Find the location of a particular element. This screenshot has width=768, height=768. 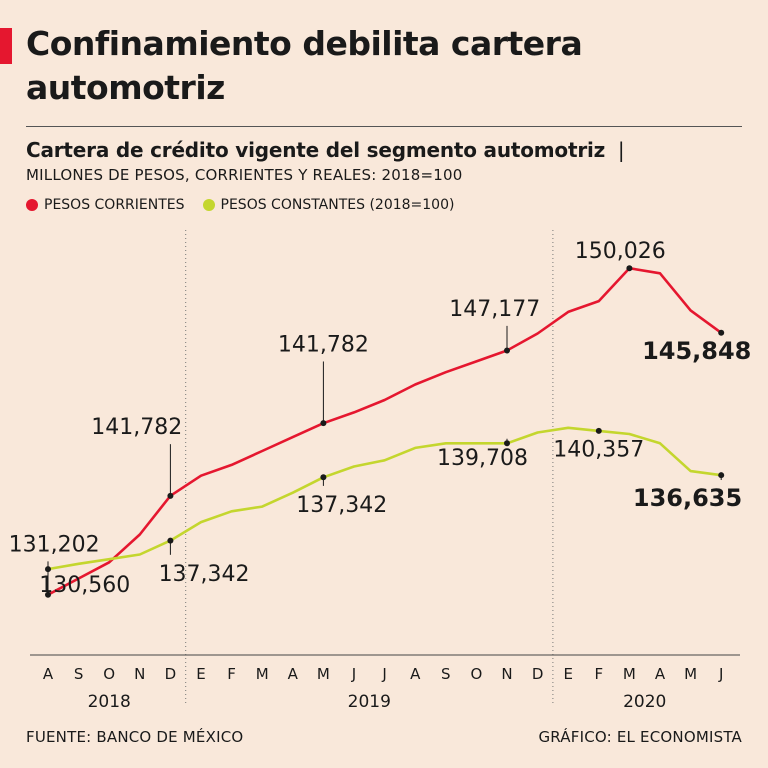

annotation-label: 136,635 is located at coordinates (687, 498).